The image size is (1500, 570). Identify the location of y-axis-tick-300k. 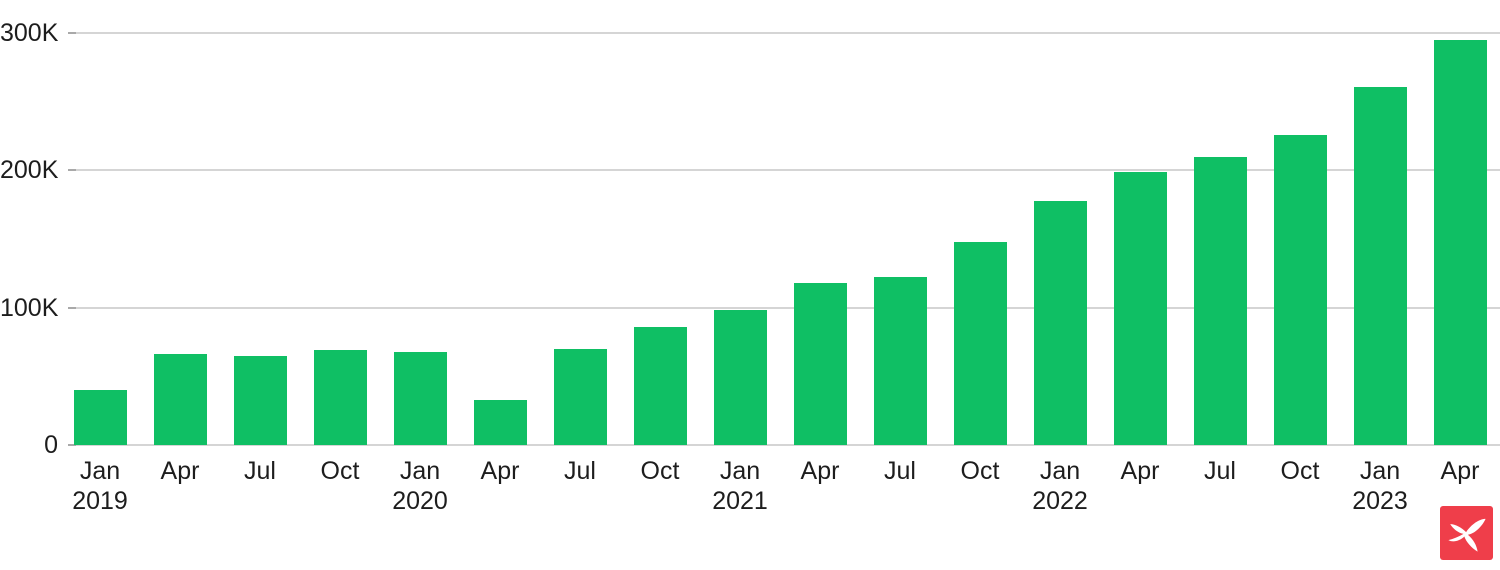
(72, 33).